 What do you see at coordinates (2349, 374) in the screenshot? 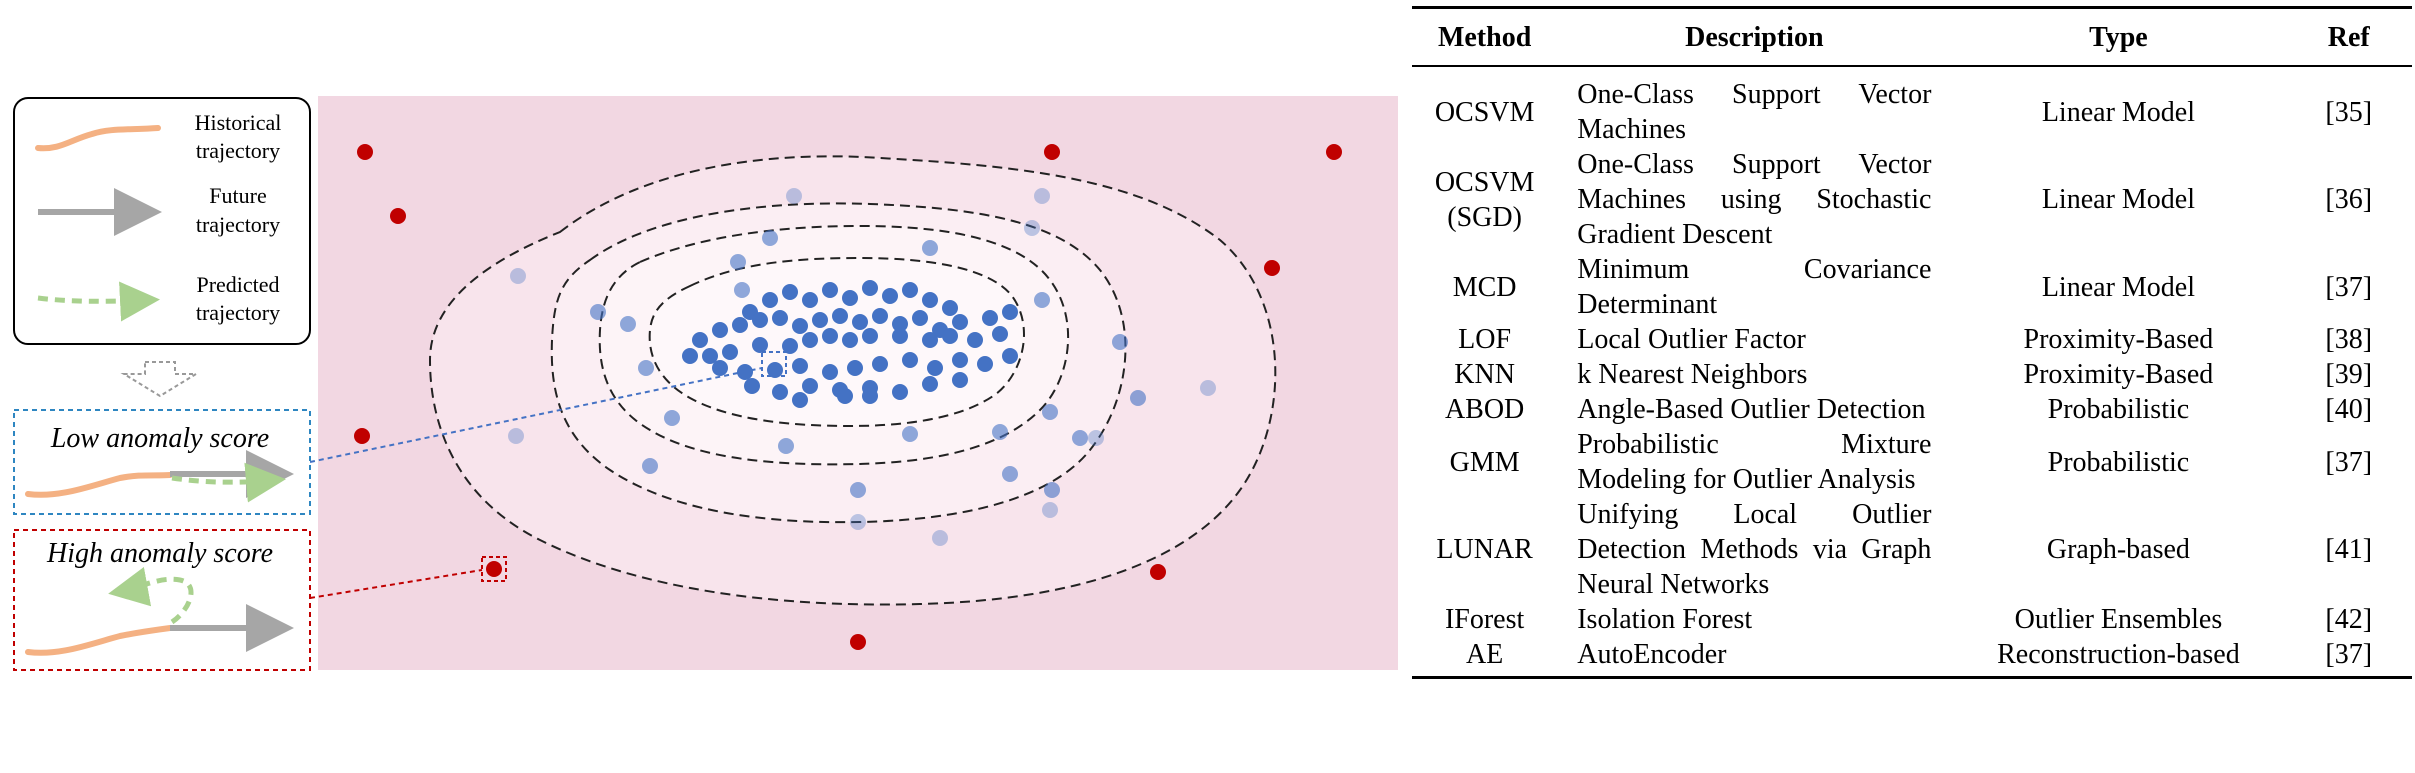
I see `row-ref: [39]` at bounding box center [2349, 374].